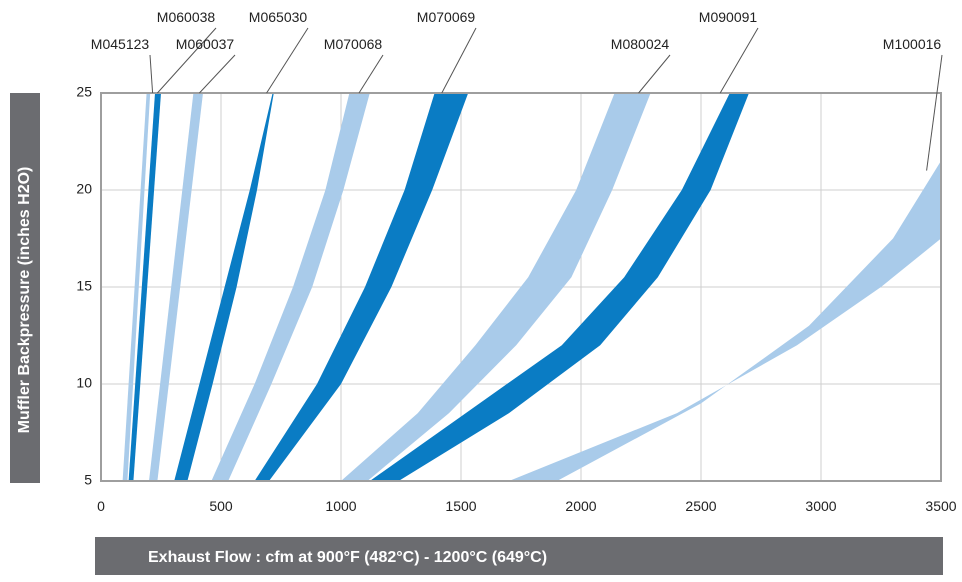 The width and height of the screenshot is (962, 582). Describe the element at coordinates (84, 383) in the screenshot. I see `y-tick-label: 10` at that location.